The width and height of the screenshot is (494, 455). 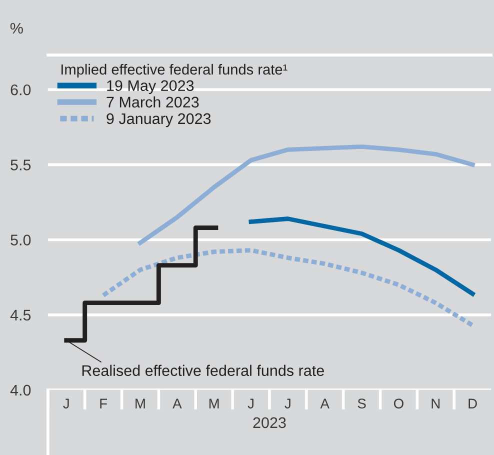 I want to click on y-tick-label: 4.0, so click(x=20, y=390).